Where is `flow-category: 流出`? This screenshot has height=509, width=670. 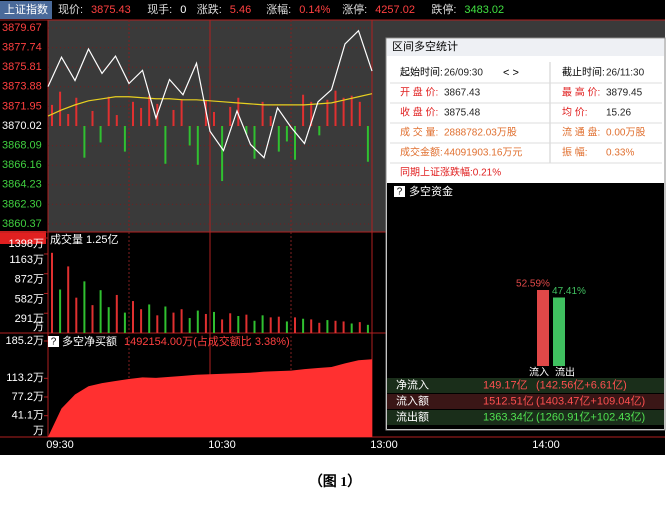 flow-category: 流出 is located at coordinates (565, 372).